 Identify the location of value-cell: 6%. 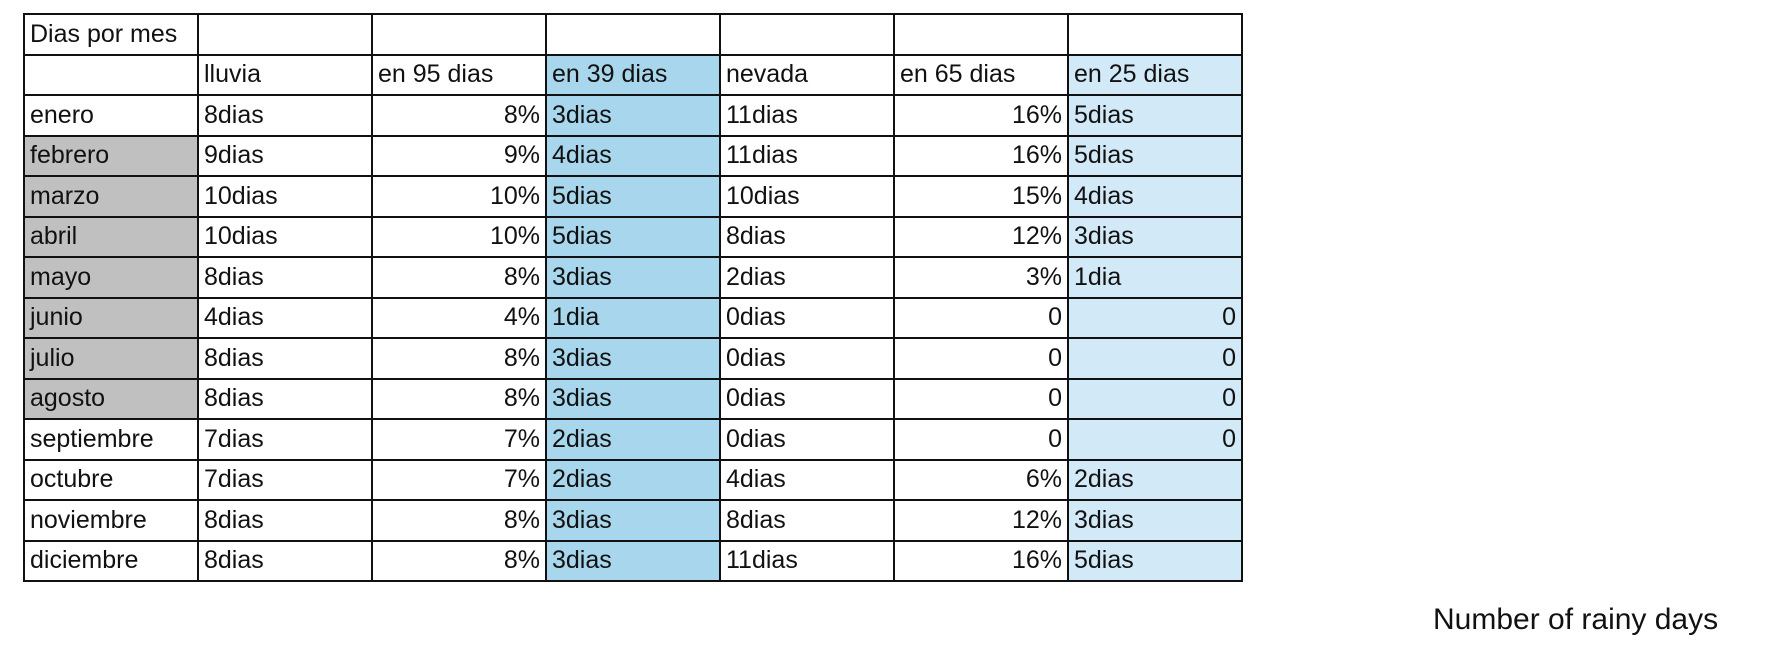
(981, 479).